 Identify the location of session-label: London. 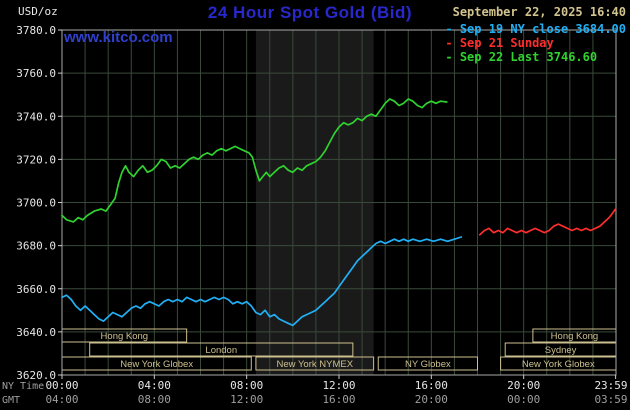
(221, 350).